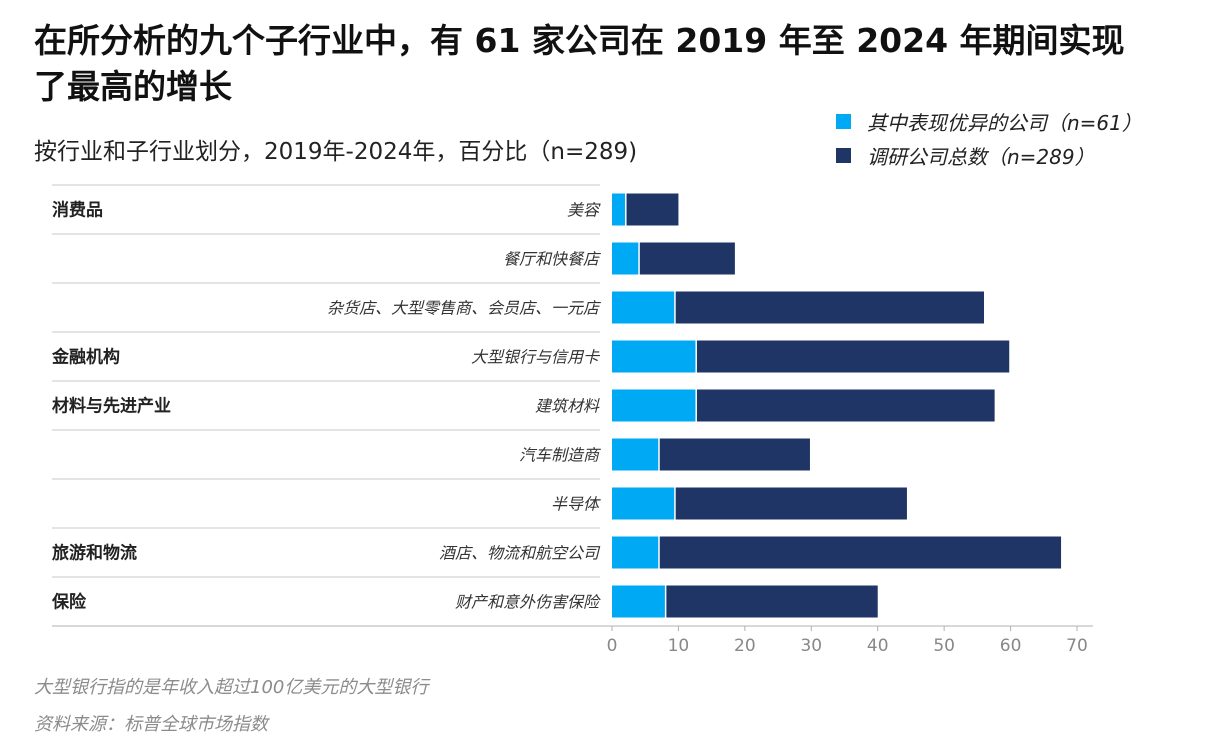 The image size is (1210, 754). Describe the element at coordinates (981, 156) in the screenshot. I see `legend-label-total-surveyed: 调研公司总数（n=289）` at that location.